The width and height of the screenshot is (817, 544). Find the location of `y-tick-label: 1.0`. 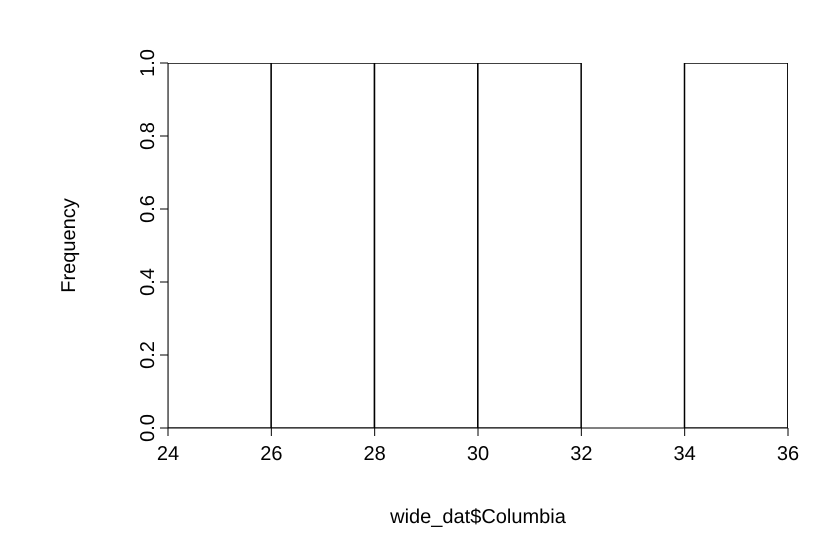

y-tick-label: 1.0 is located at coordinates (148, 63).